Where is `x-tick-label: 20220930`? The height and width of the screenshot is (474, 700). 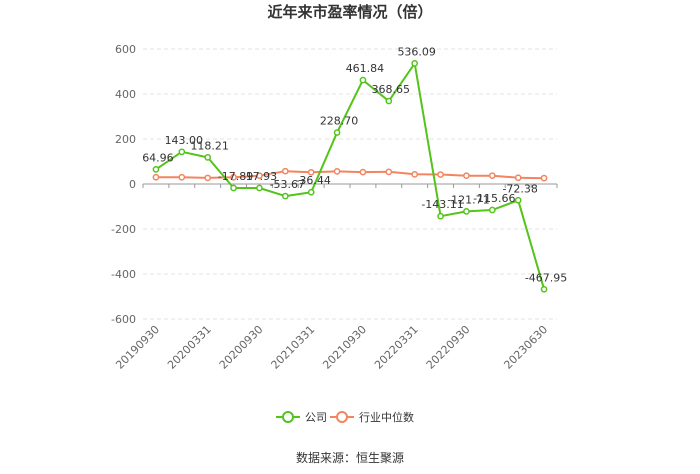 x-tick-label: 20220930 is located at coordinates (448, 347).